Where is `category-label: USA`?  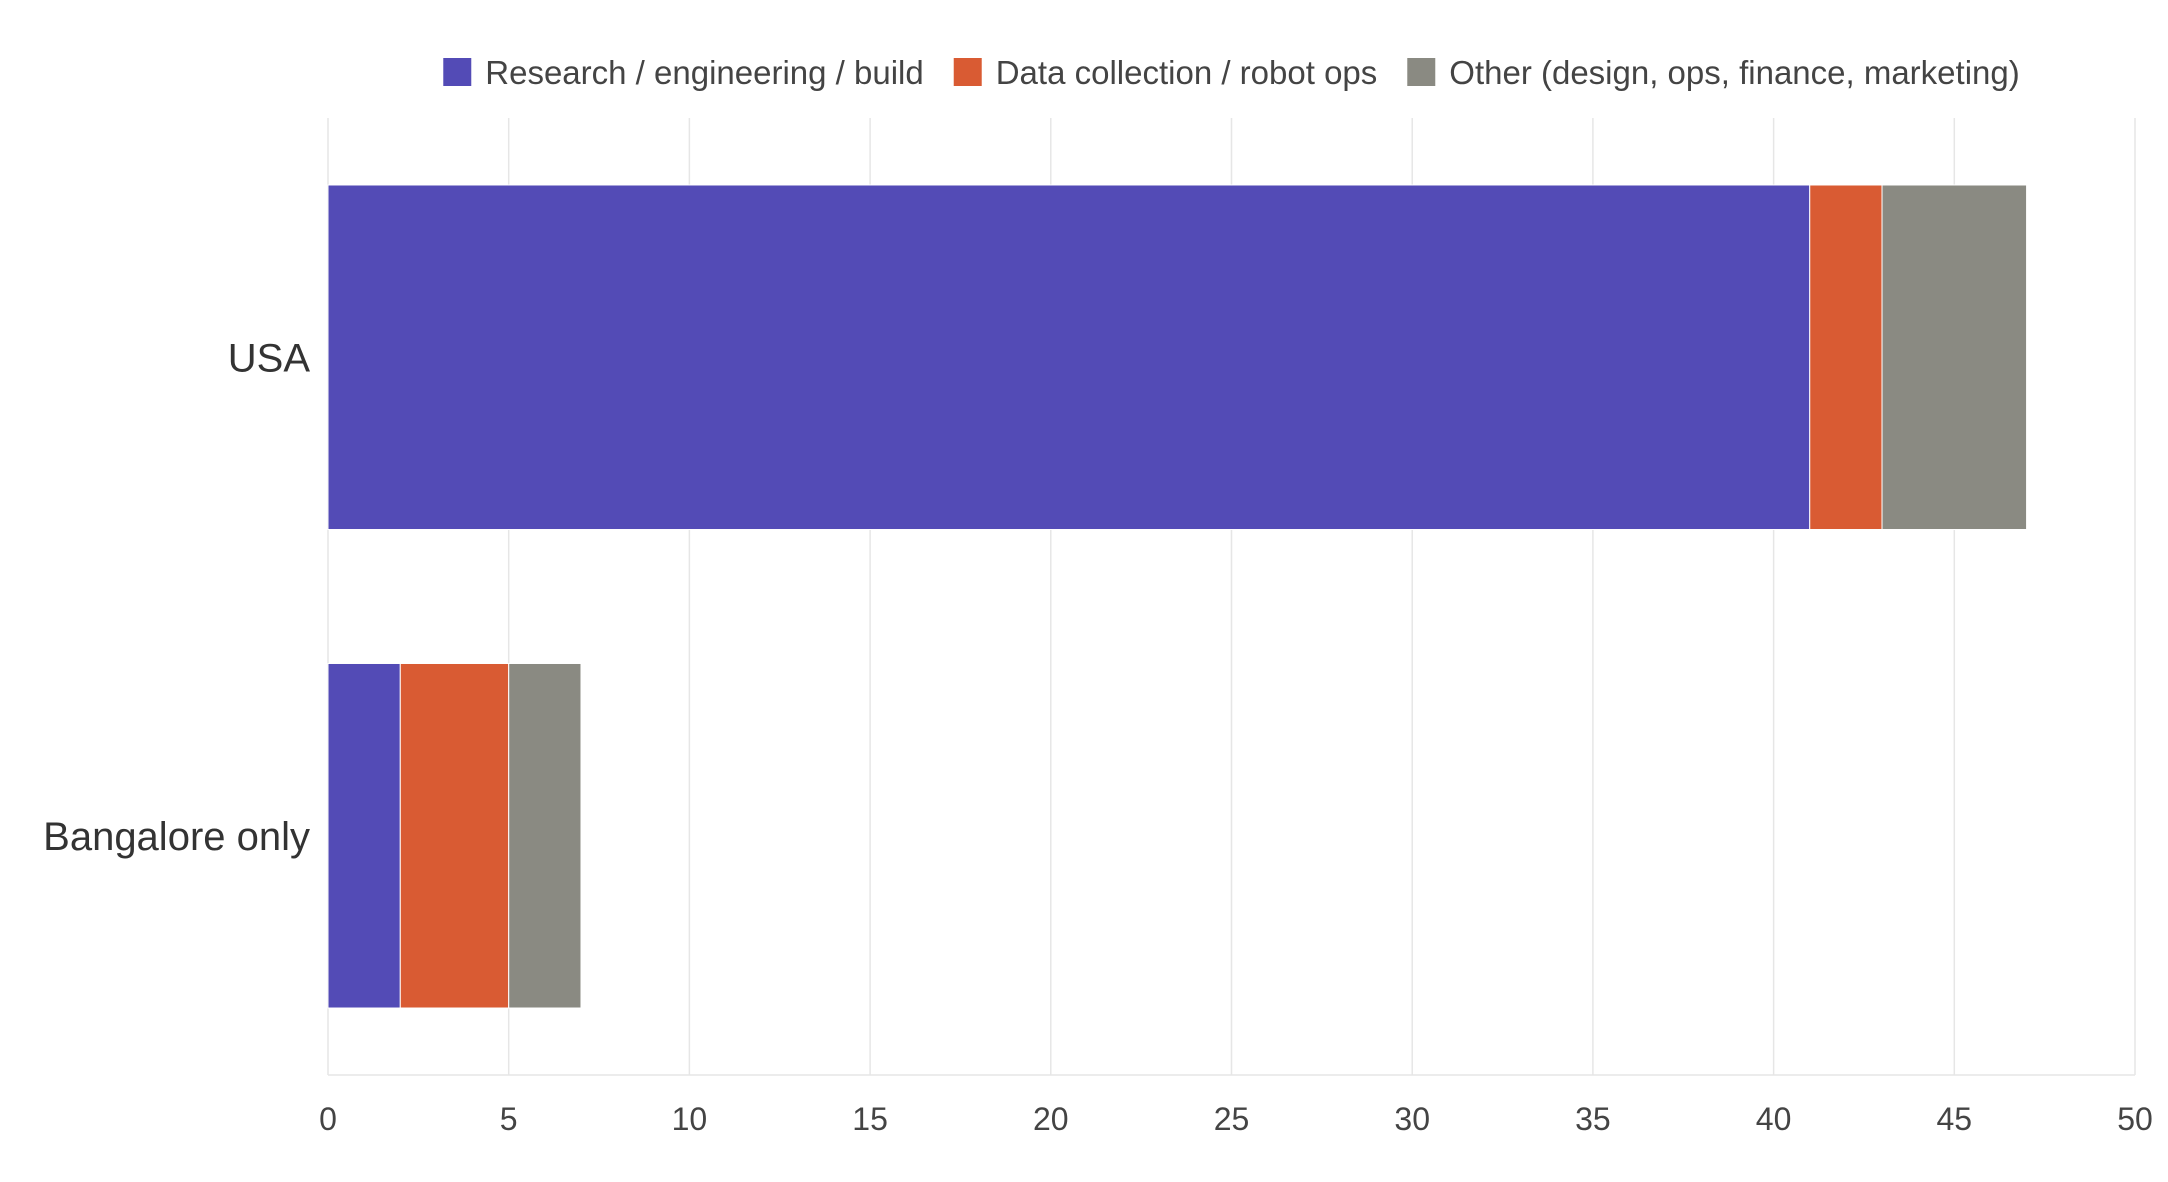
category-label: USA is located at coordinates (269, 358).